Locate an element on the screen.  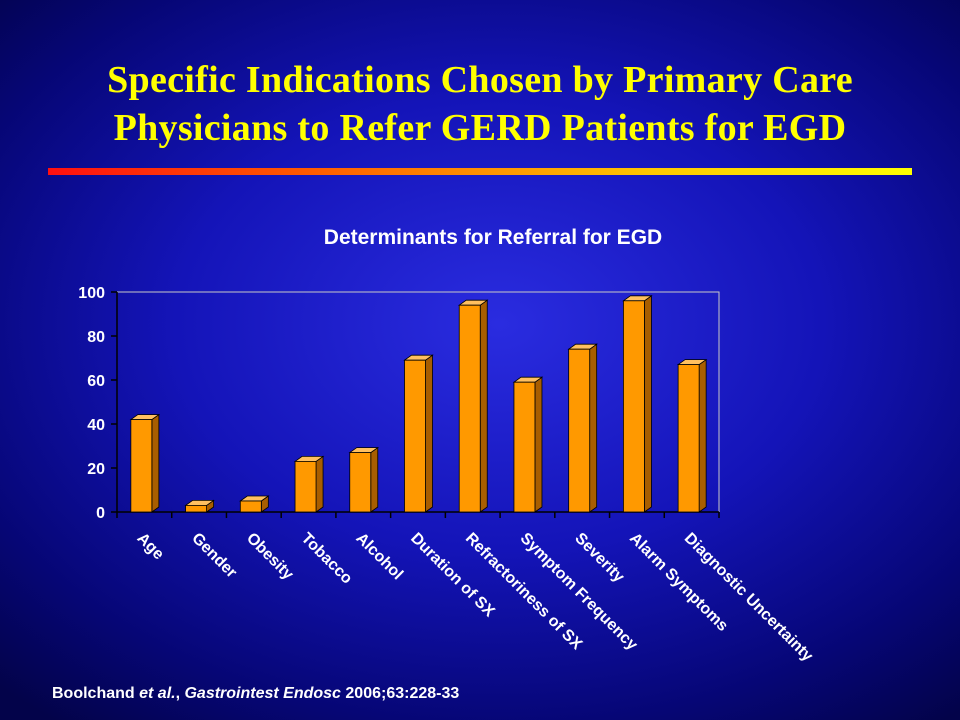
x-tick-label: Gender is located at coordinates (214, 556).